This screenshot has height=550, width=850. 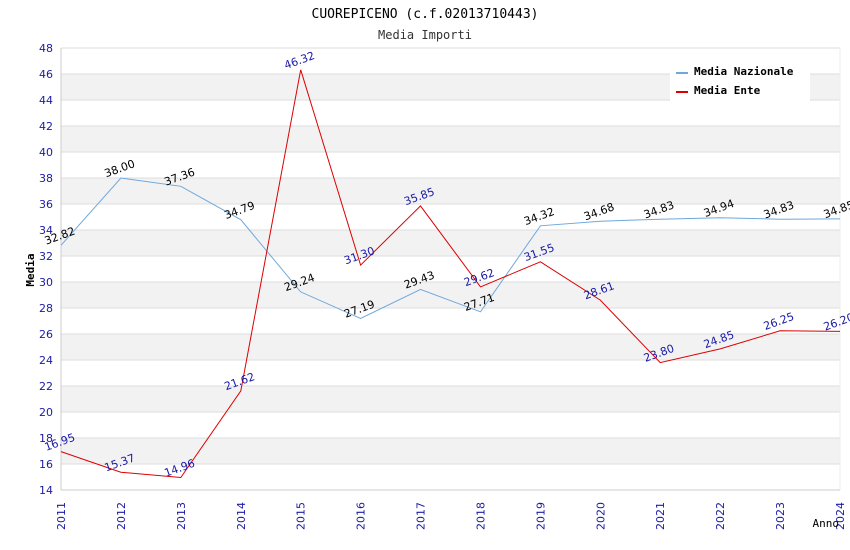 I want to click on data-label-media-ente: 46.32, so click(x=299, y=60).